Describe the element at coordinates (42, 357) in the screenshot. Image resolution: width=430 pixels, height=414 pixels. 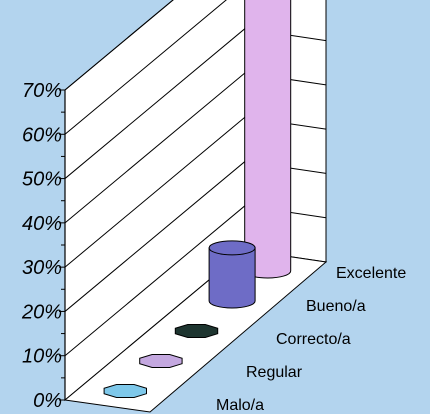
I see `y-tick-label: 10%` at that location.